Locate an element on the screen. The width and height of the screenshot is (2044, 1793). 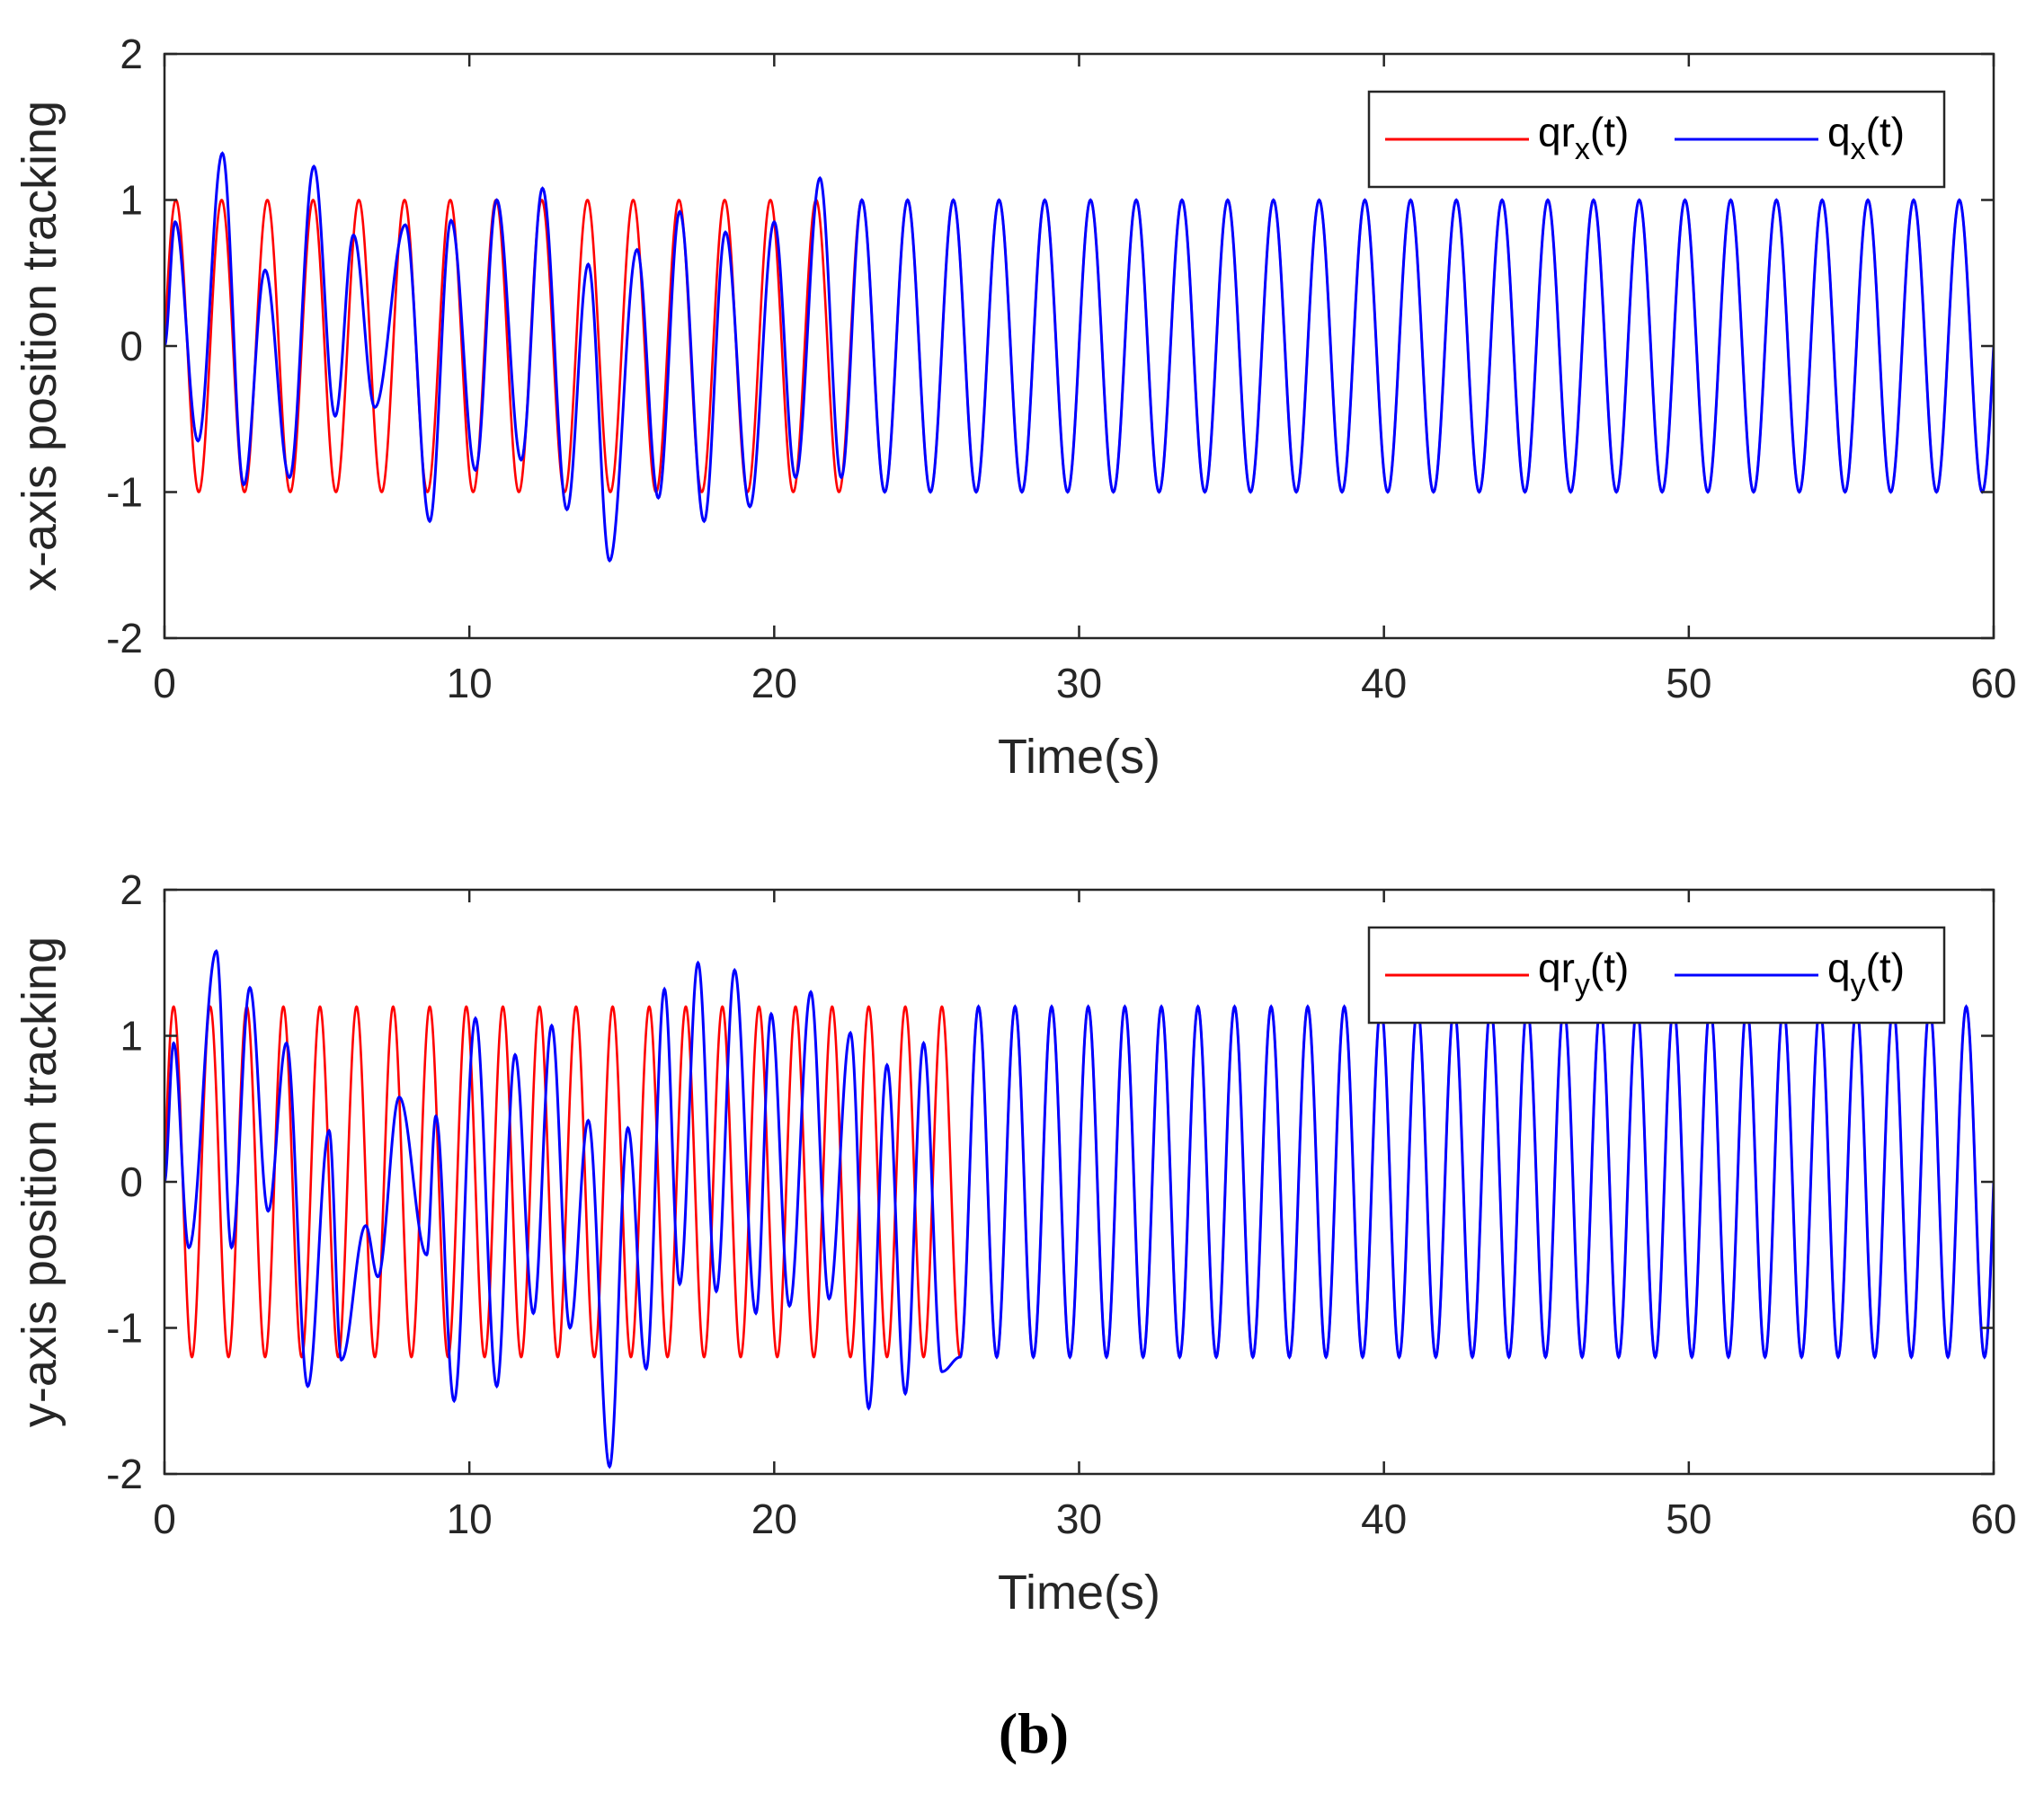
y-axis-label: y-axis position tracking is located at coordinates (40, 1181).